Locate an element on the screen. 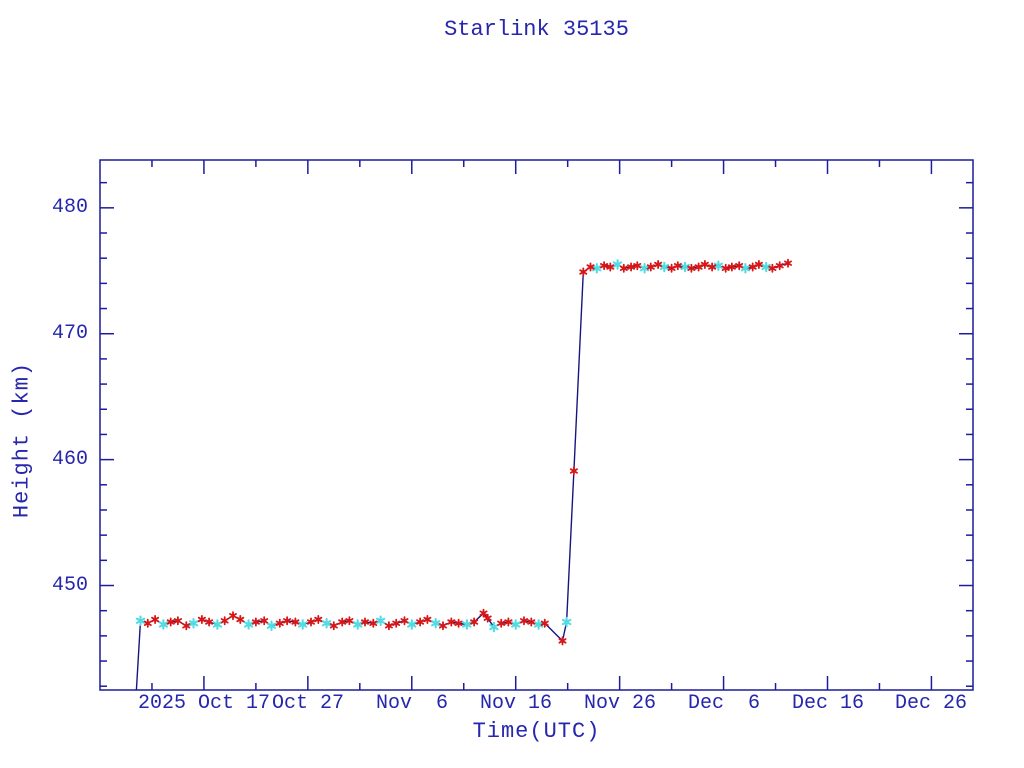  y-tick-label: 470 is located at coordinates (69, 333).